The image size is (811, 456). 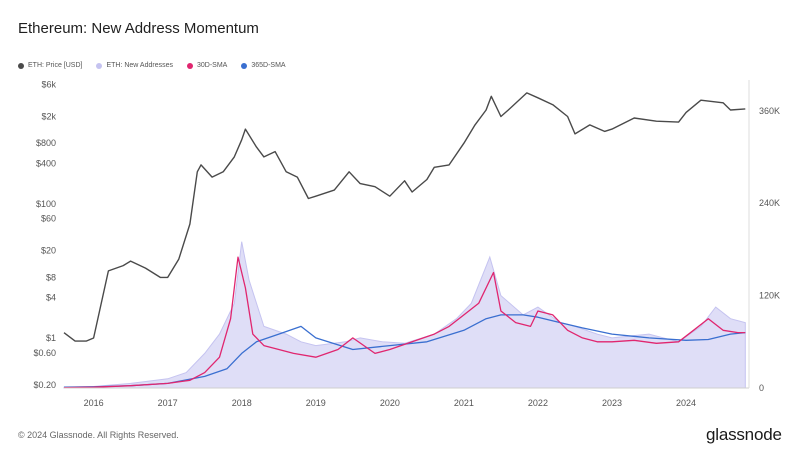 What do you see at coordinates (55, 65) in the screenshot?
I see `legend-label-price: ETH: Price [USD]` at bounding box center [55, 65].